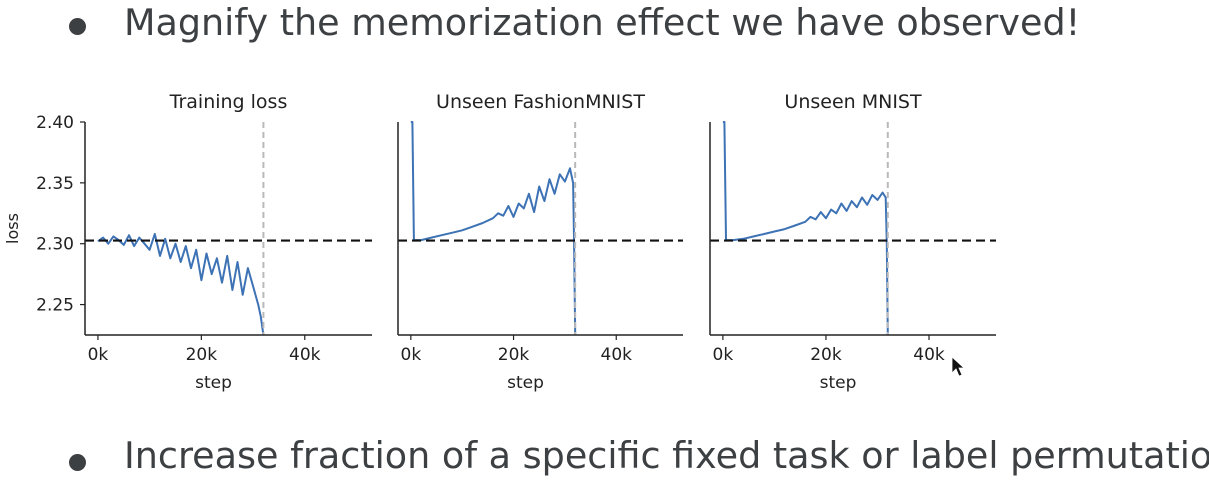  Describe the element at coordinates (540, 102) in the screenshot. I see `chart-title: Unseen FashionMNIST` at that location.